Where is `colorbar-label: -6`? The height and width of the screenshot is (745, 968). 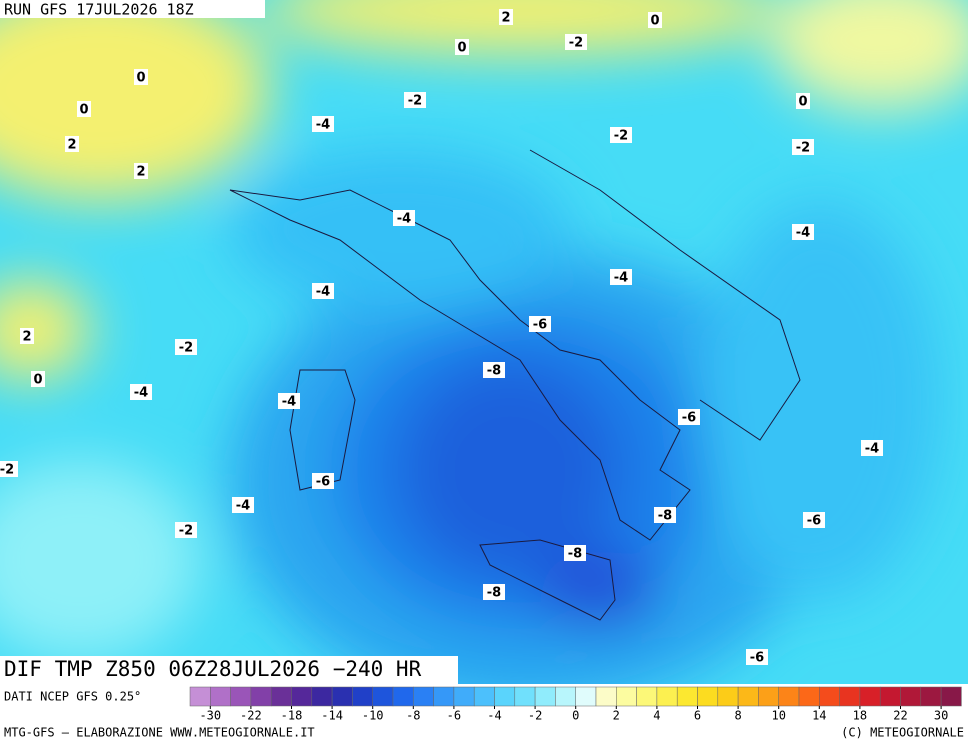 colorbar-label: -6 is located at coordinates (454, 716).